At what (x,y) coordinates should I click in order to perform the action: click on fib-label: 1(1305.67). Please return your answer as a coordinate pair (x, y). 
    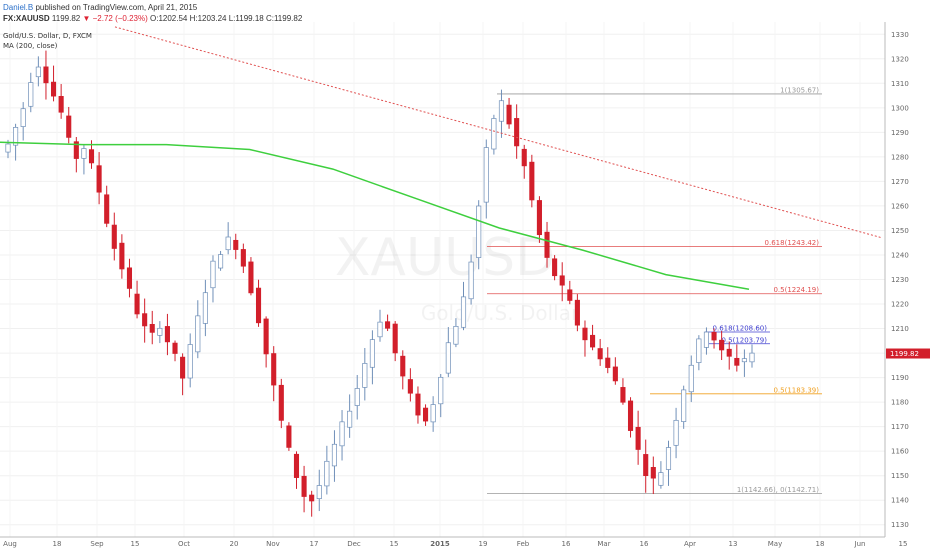
    Looking at the image, I should click on (799, 90).